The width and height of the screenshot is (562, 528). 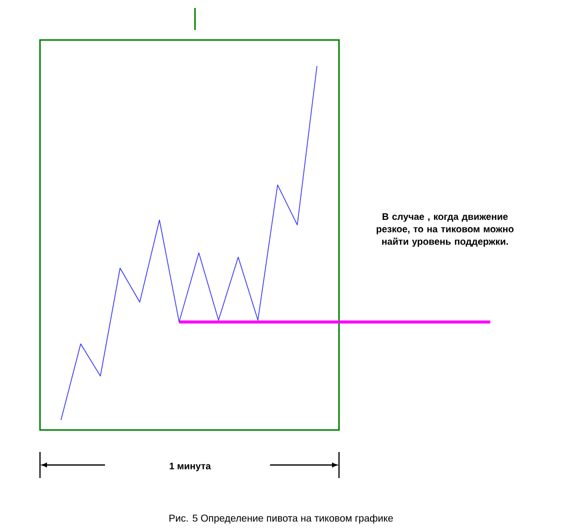 What do you see at coordinates (445, 230) in the screenshot?
I see `text: В случае , когда движение резкое, то на тиковом можно найти уровень поддержки.` at bounding box center [445, 230].